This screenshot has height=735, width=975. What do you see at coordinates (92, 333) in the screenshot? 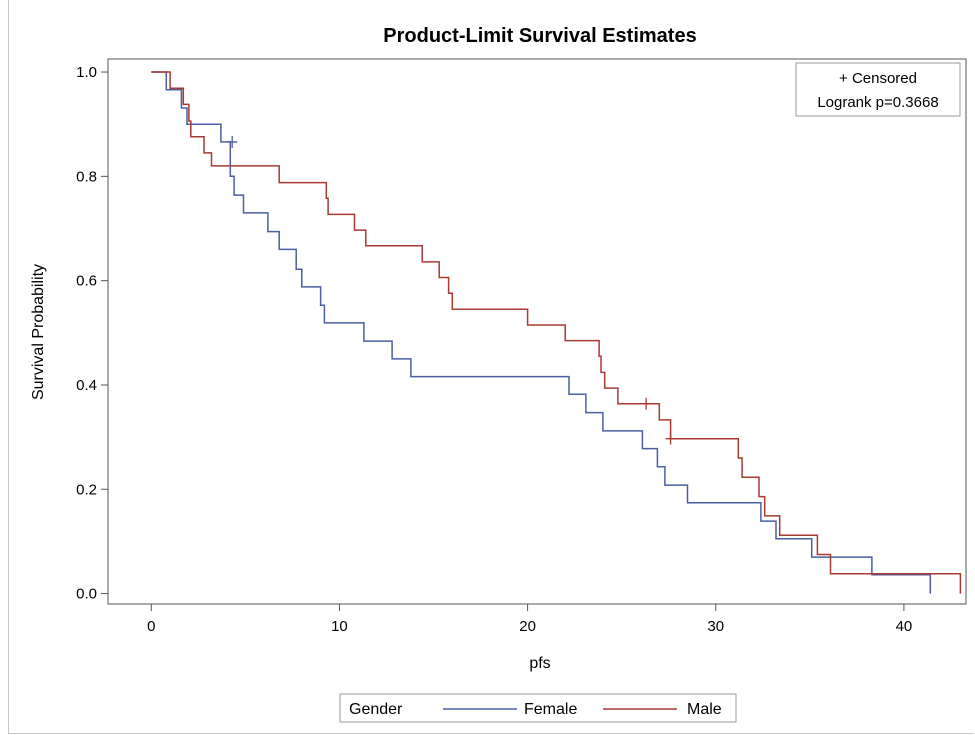
I see `y-axis: 0.0 0.2 0.4 0.6 0.8 1.0` at bounding box center [92, 333].